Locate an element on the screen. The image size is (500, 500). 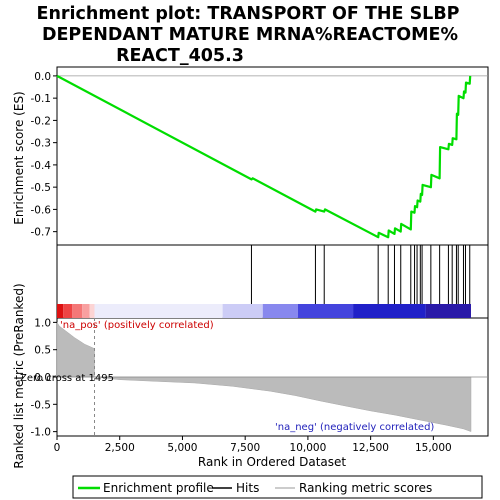
annotation-na-neg: 'na_neg' (negatively correlated) is located at coordinates (354, 427).